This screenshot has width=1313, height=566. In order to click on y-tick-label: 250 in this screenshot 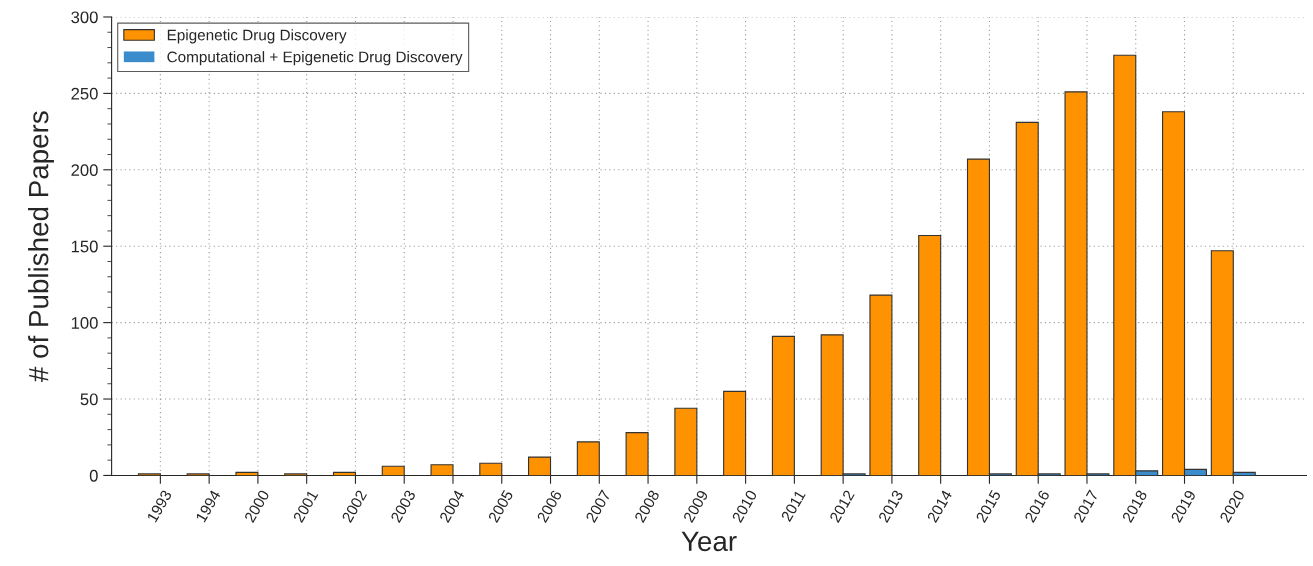, I will do `click(84, 93)`.